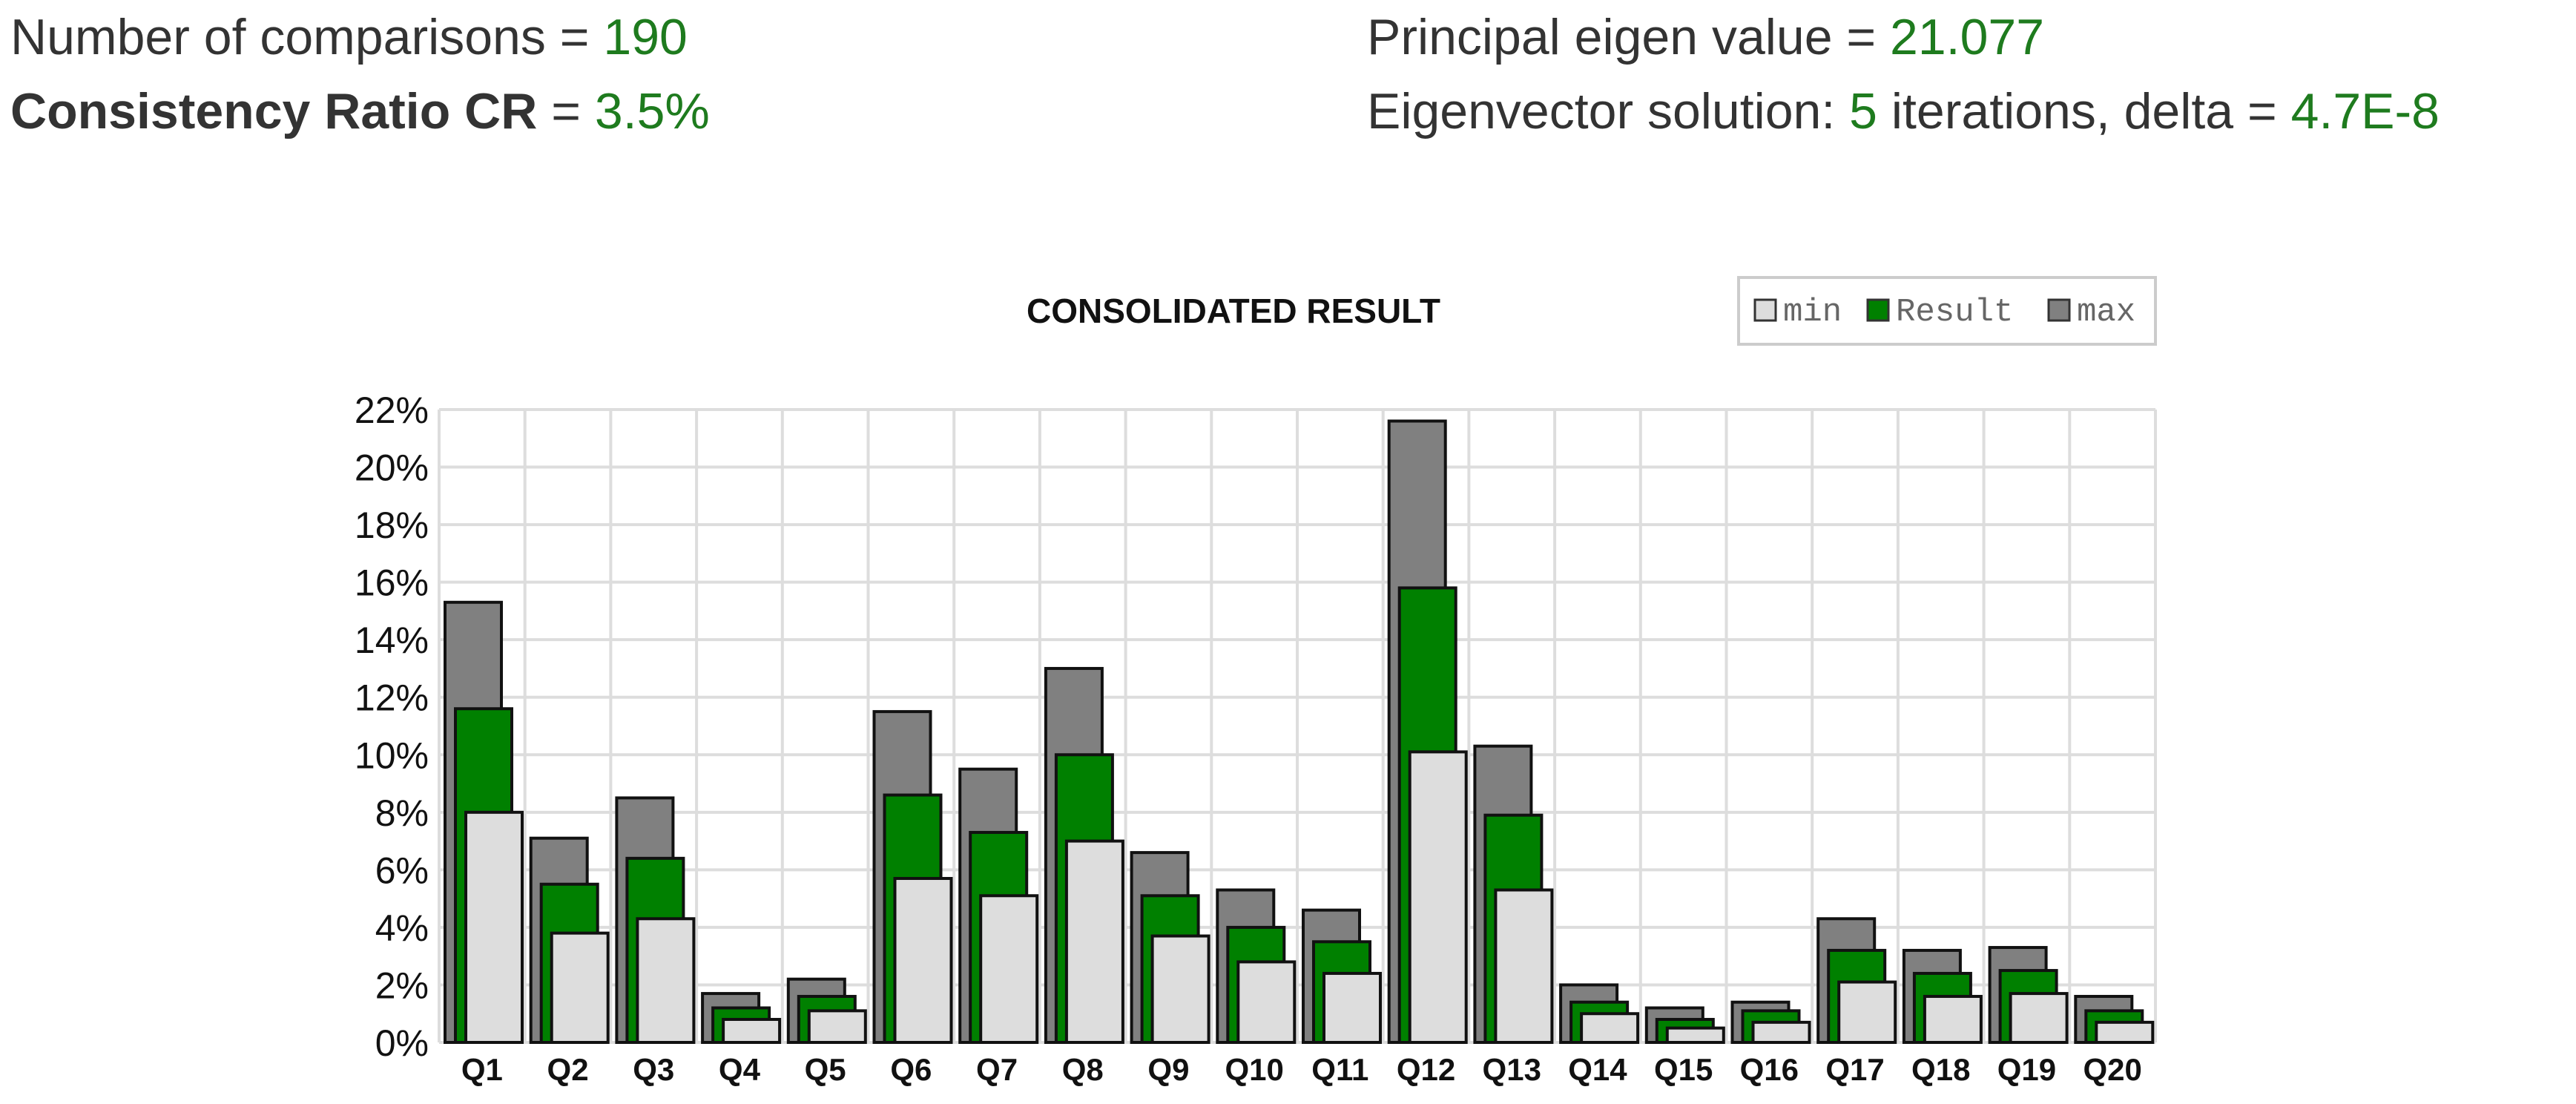  I want to click on x-tick-label: Q10, so click(1254, 1069).